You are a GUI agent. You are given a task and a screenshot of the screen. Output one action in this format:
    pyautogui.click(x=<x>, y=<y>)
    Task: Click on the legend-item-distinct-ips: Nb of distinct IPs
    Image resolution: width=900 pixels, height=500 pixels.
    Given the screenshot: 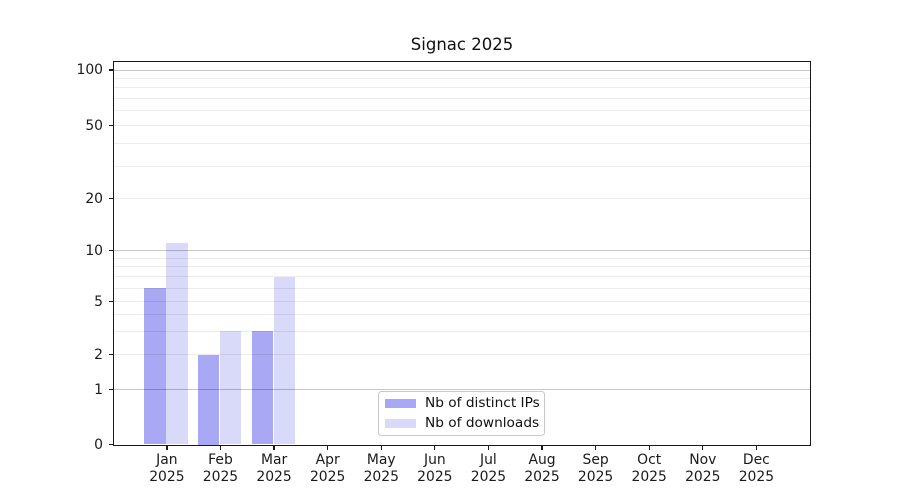 What is the action you would take?
    pyautogui.click(x=464, y=404)
    